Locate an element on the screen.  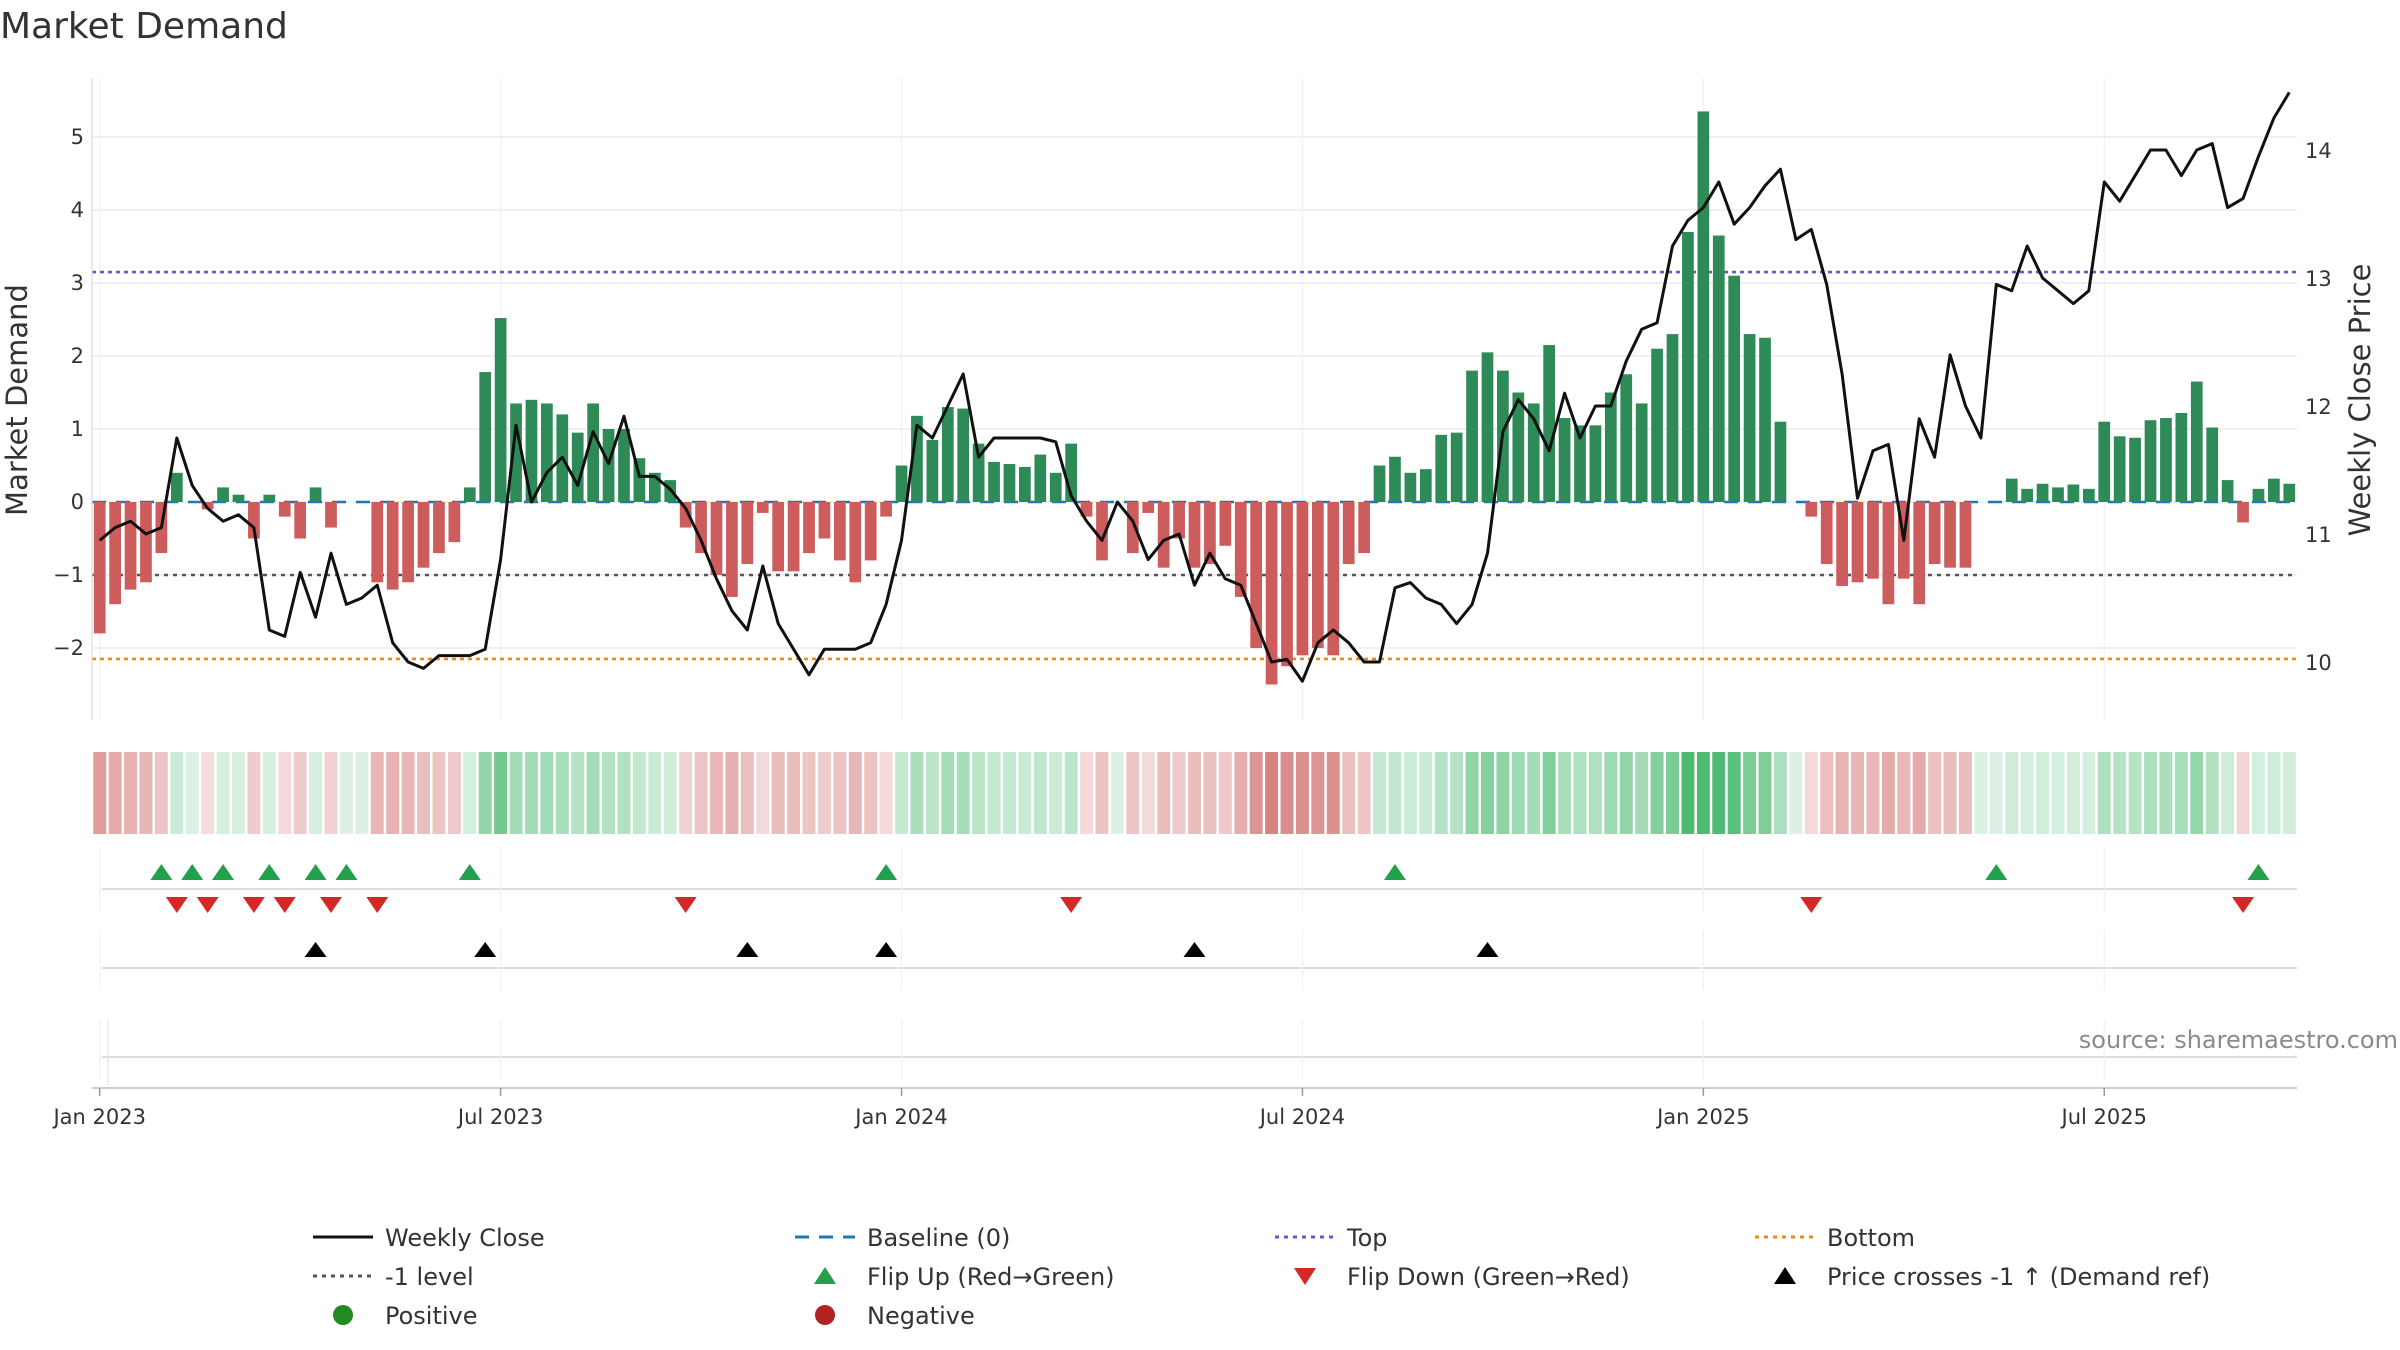
x-tick-label: Jan 2025 is located at coordinates (1702, 1117).